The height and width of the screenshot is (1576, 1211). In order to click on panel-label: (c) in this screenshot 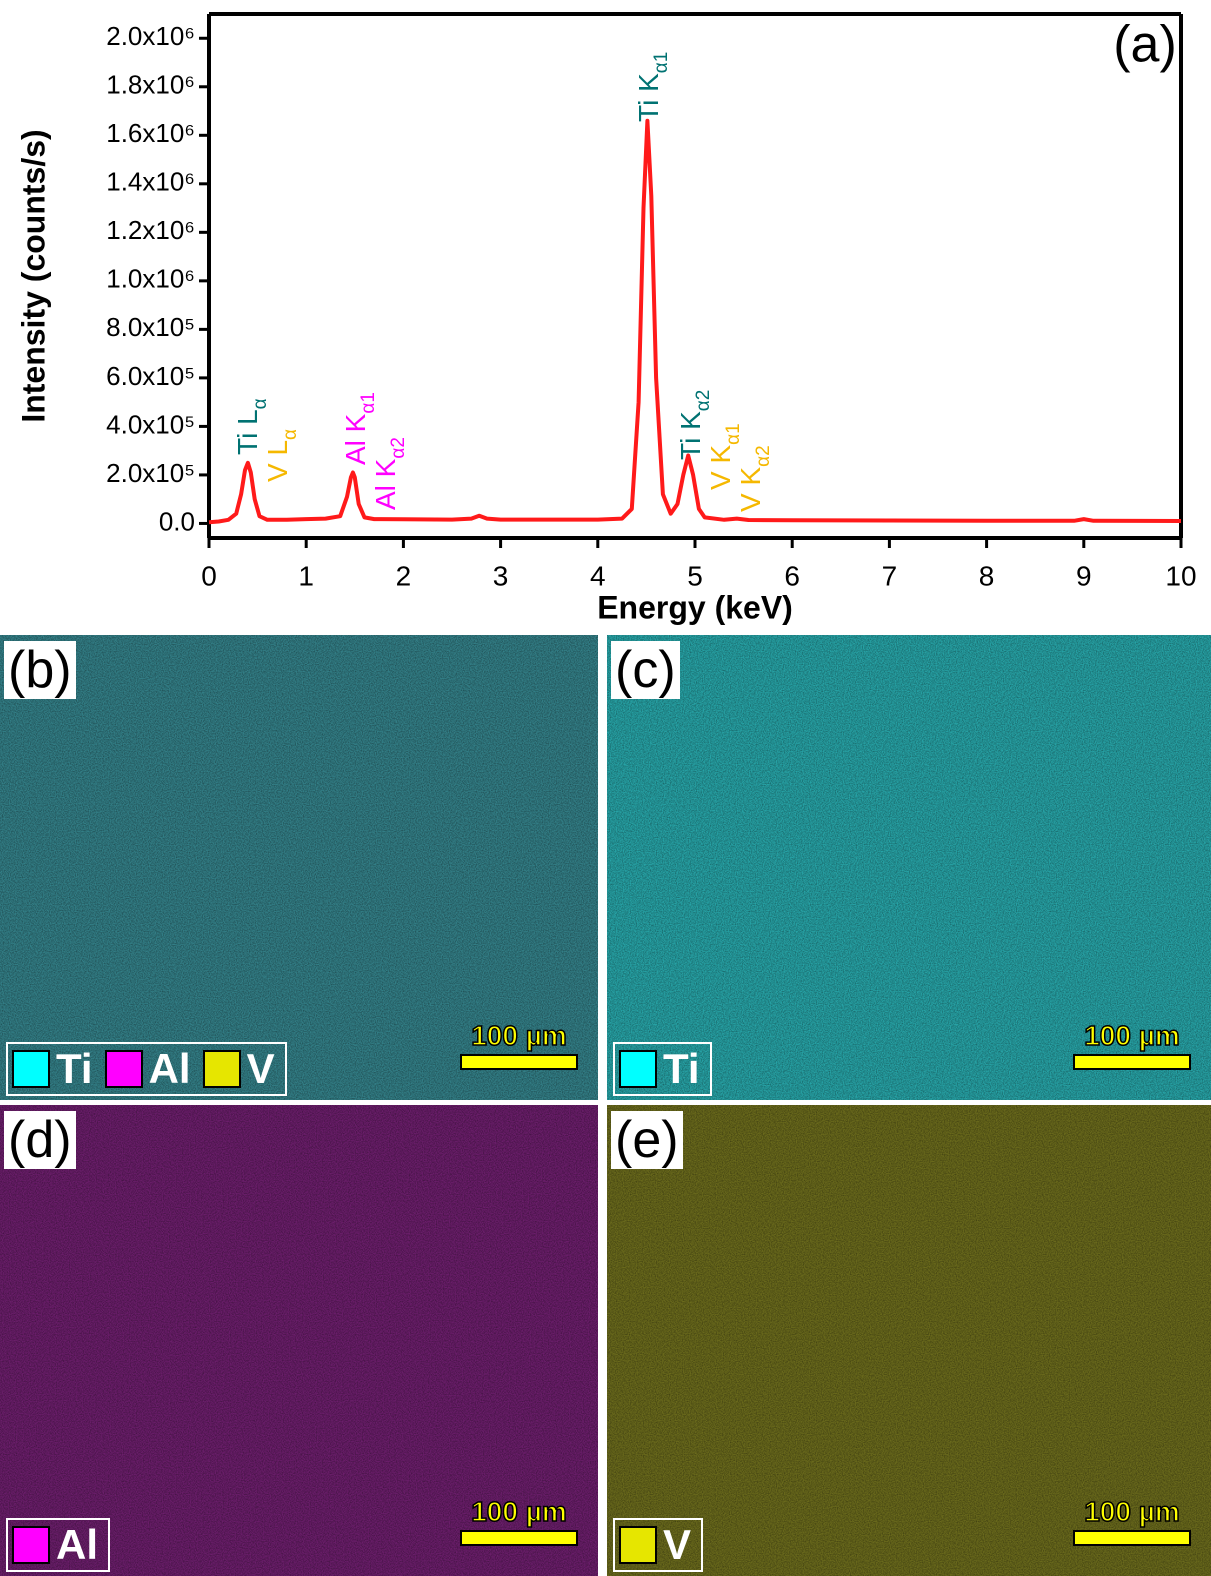, I will do `click(645, 670)`.